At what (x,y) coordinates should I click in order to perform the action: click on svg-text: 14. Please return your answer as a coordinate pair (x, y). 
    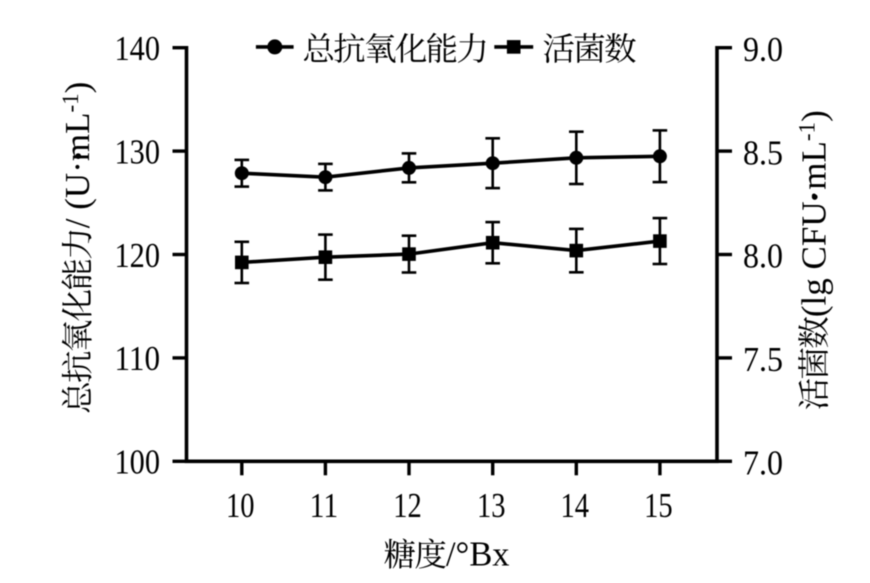
    Looking at the image, I should click on (575, 505).